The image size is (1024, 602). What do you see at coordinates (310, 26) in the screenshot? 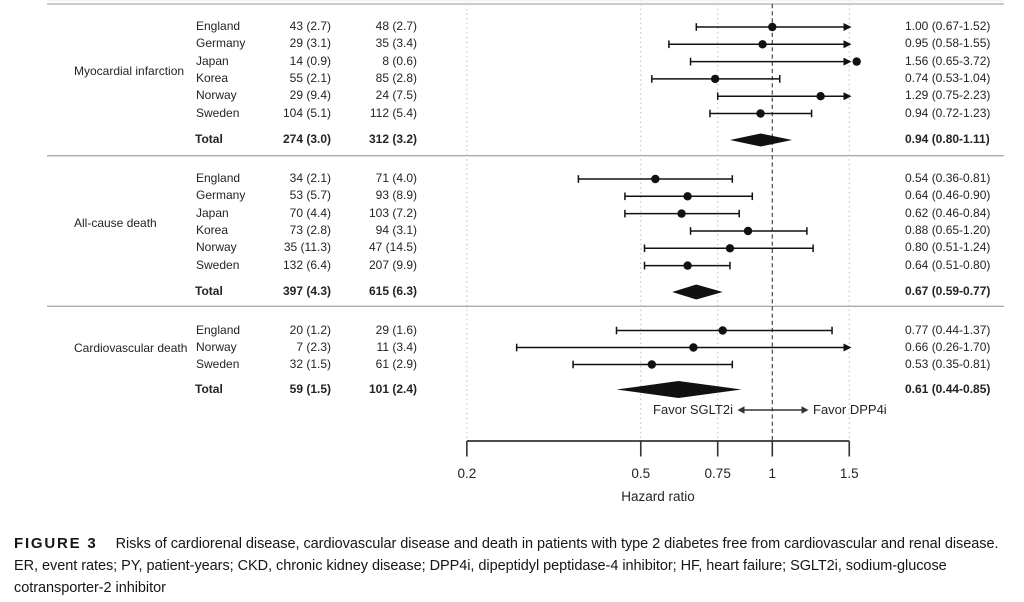
I see `row-sglt2i-events: 43 (2.7)` at bounding box center [310, 26].